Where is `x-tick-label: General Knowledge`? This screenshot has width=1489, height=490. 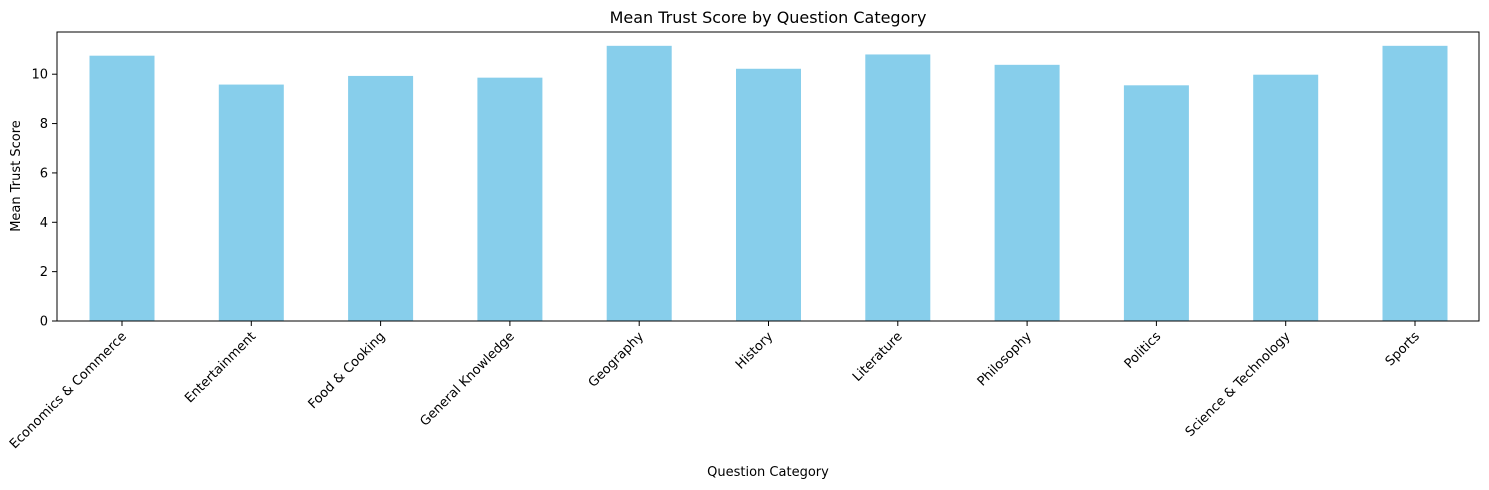 x-tick-label: General Knowledge is located at coordinates (467, 379).